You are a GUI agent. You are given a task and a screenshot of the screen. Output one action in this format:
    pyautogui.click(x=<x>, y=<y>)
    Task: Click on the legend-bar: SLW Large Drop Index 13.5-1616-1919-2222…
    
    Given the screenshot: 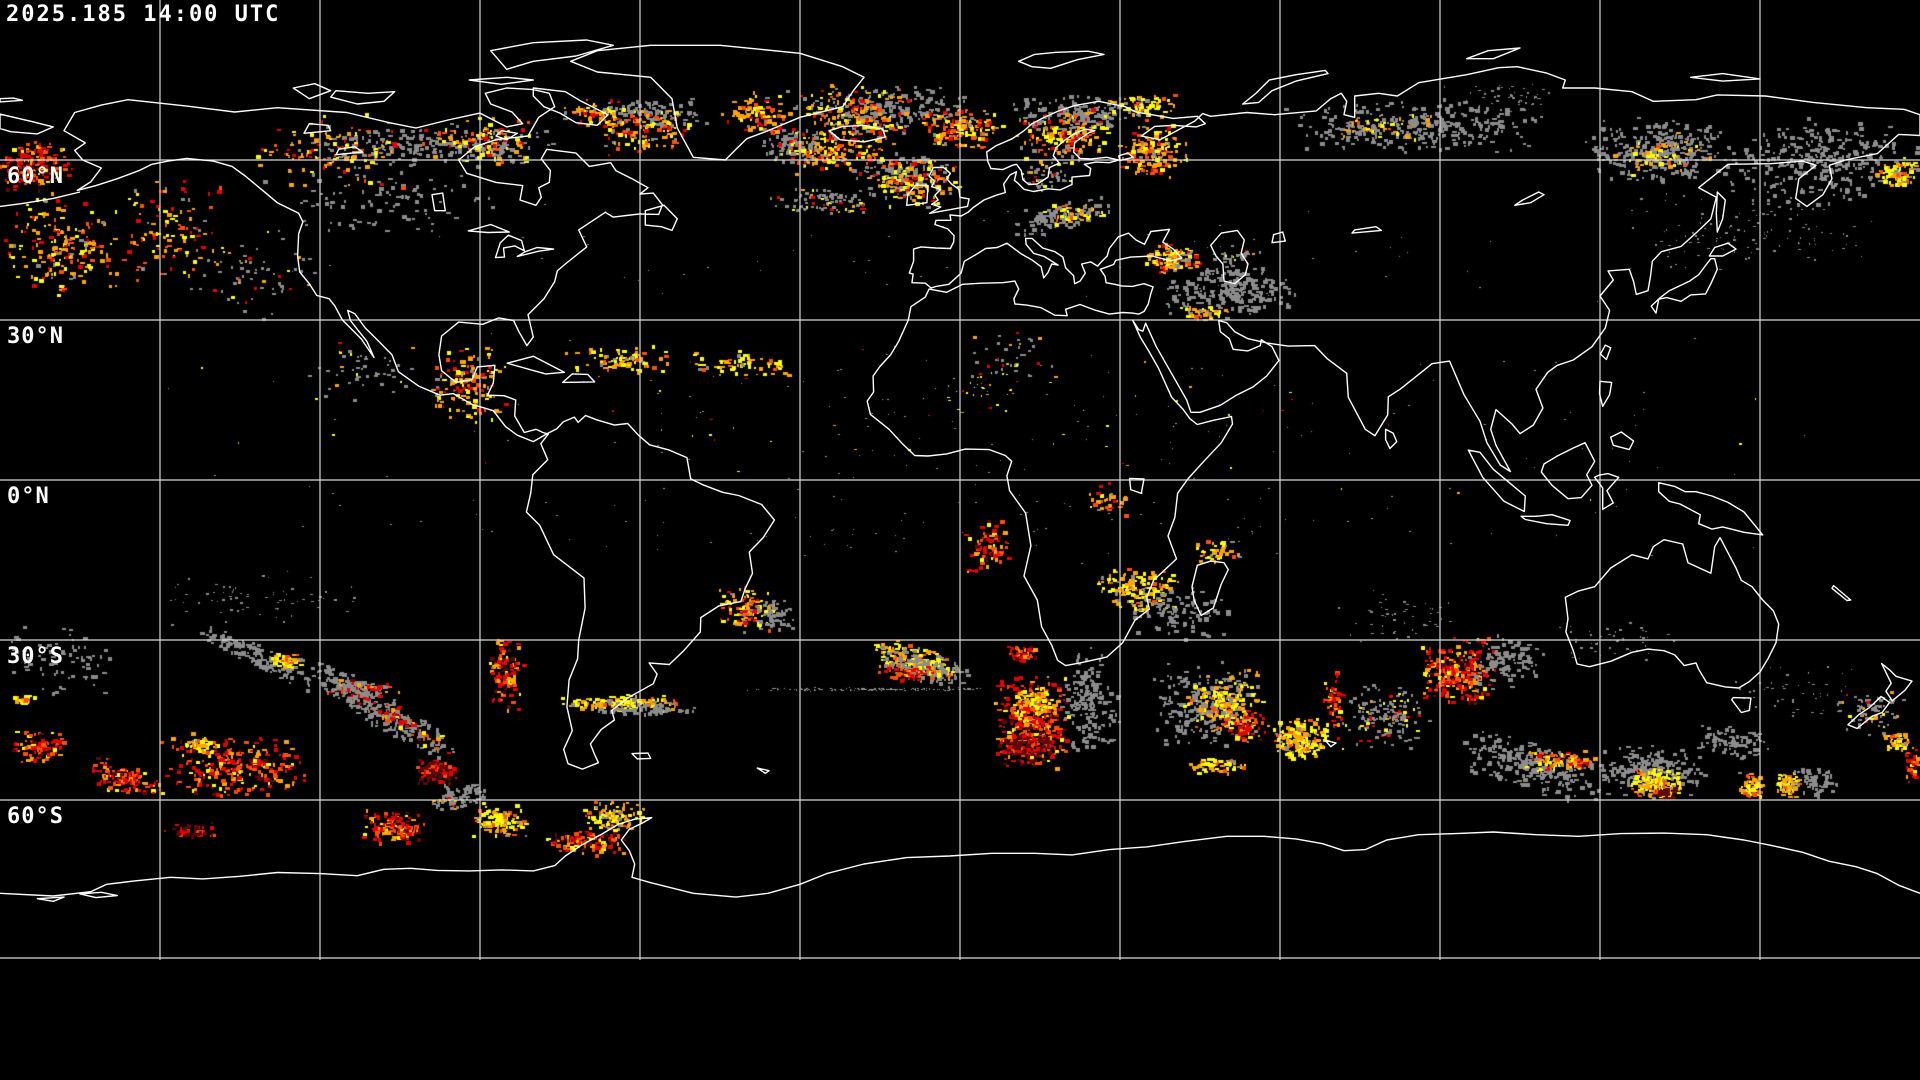 What is the action you would take?
    pyautogui.click(x=960, y=1020)
    